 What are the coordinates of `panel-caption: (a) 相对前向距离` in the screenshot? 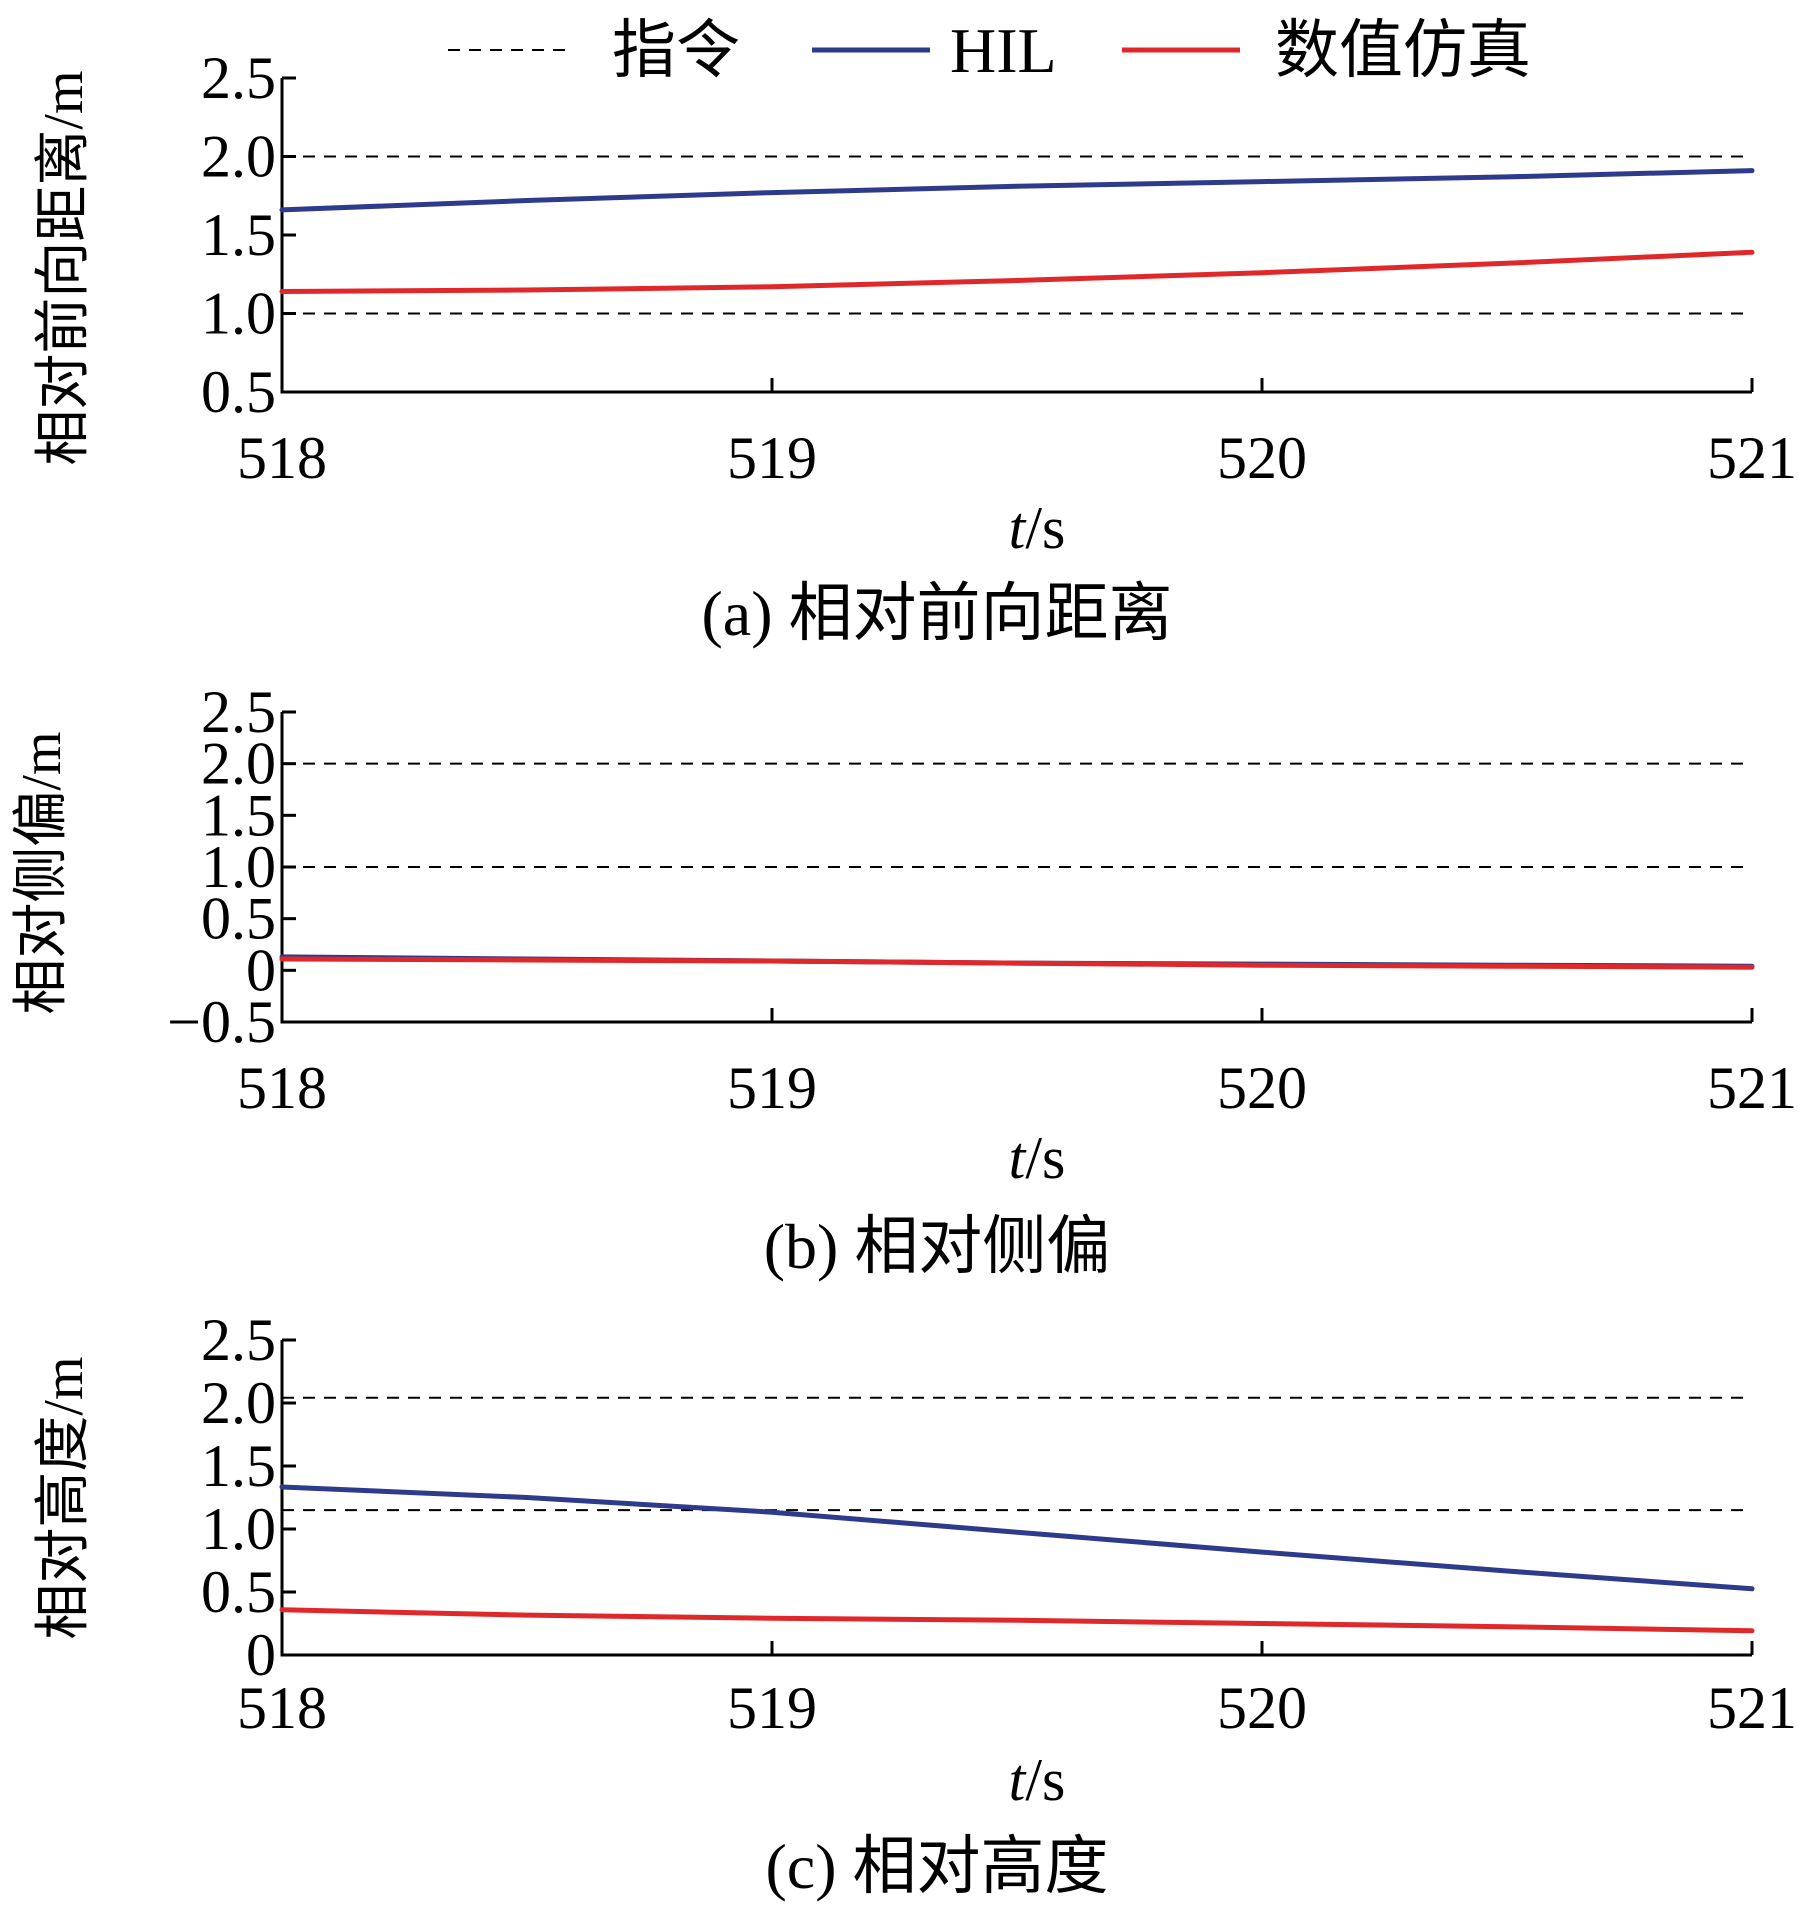 It's located at (936, 613).